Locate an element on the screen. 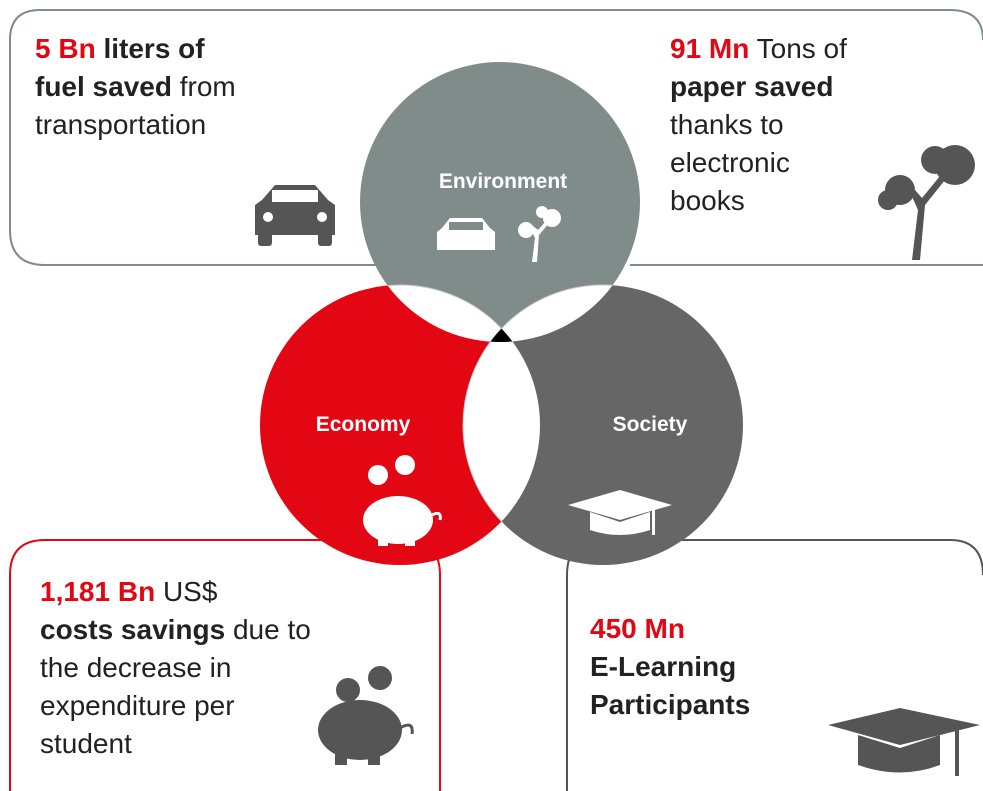  text-line: 1,181 Bn US$ is located at coordinates (175, 592).